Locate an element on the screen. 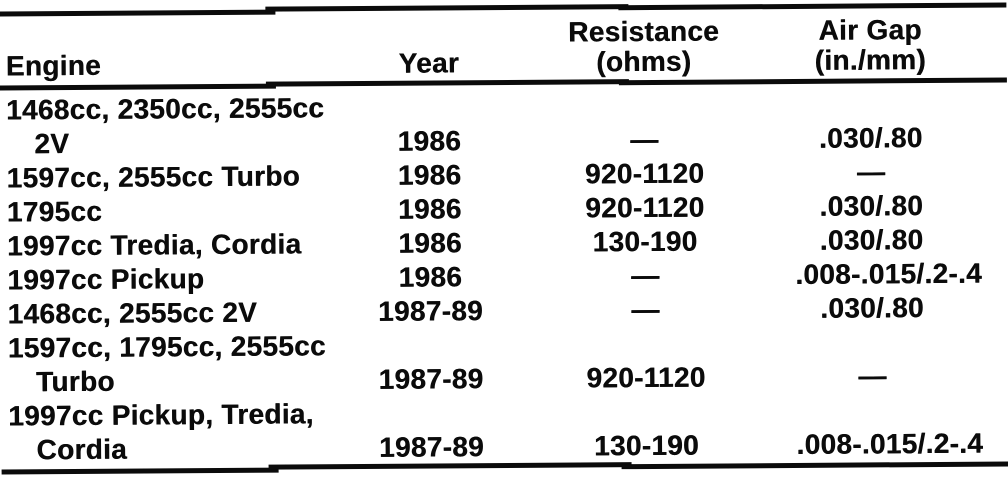 The height and width of the screenshot is (478, 1008). engine-line1: 1795cc is located at coordinates (54, 211).